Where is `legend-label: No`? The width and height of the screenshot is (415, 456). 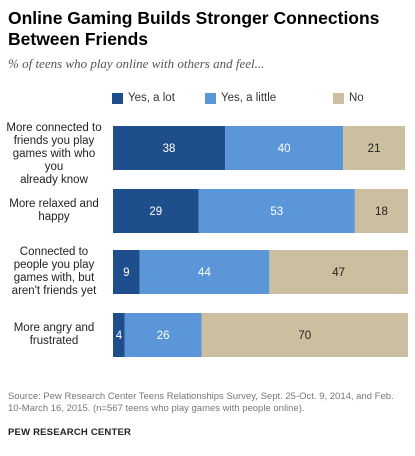
legend-label: No is located at coordinates (356, 98).